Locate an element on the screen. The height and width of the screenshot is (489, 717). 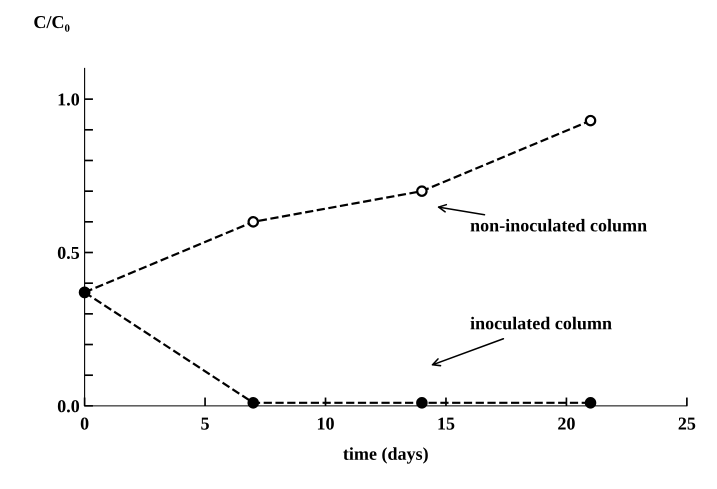
x-tick-label: 5 is located at coordinates (205, 424).